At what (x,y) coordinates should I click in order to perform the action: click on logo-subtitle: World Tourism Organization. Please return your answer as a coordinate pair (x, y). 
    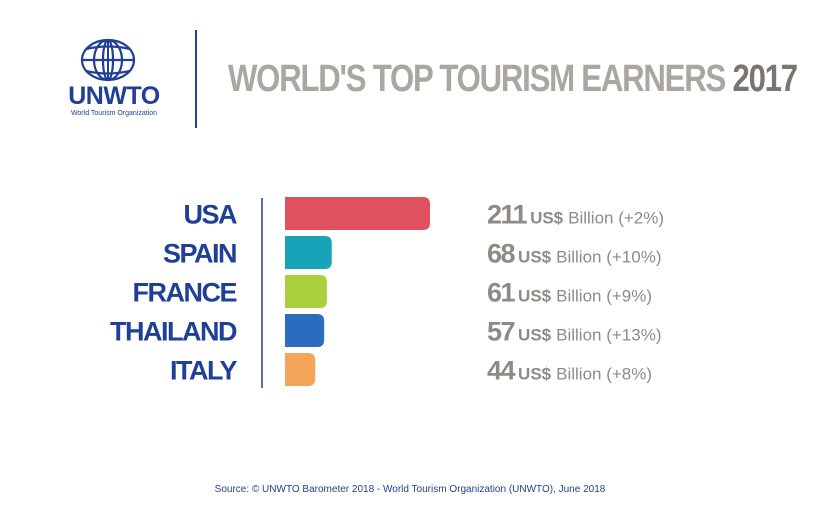
    Looking at the image, I should click on (114, 113).